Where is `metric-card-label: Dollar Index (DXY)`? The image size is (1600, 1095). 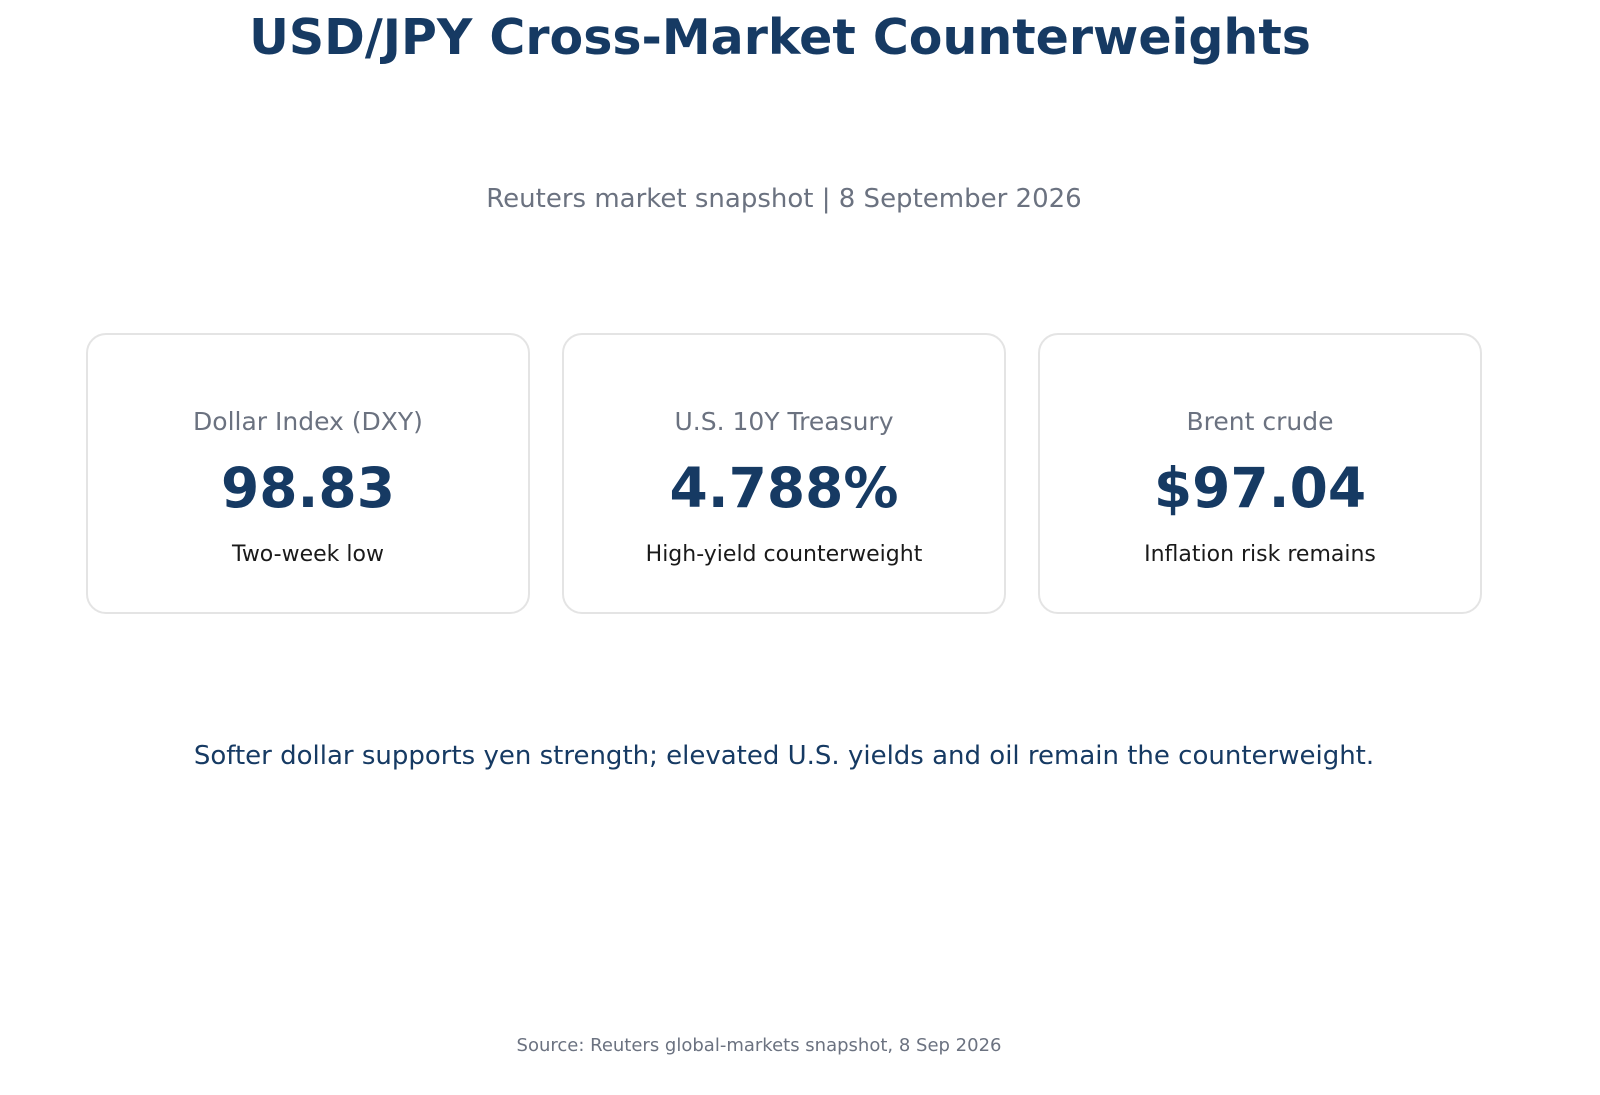 metric-card-label: Dollar Index (DXY) is located at coordinates (308, 421).